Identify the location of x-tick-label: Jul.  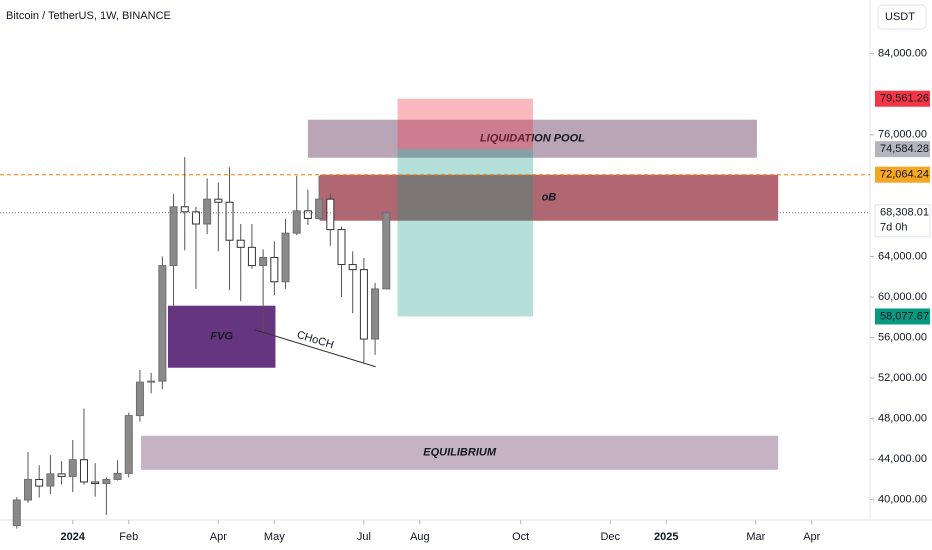
(364, 537).